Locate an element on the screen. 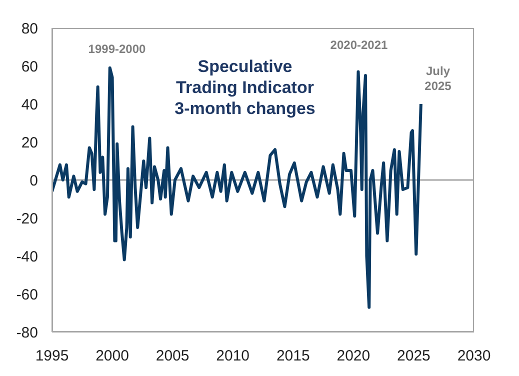  annotation: 2020-2021 is located at coordinates (359, 45).